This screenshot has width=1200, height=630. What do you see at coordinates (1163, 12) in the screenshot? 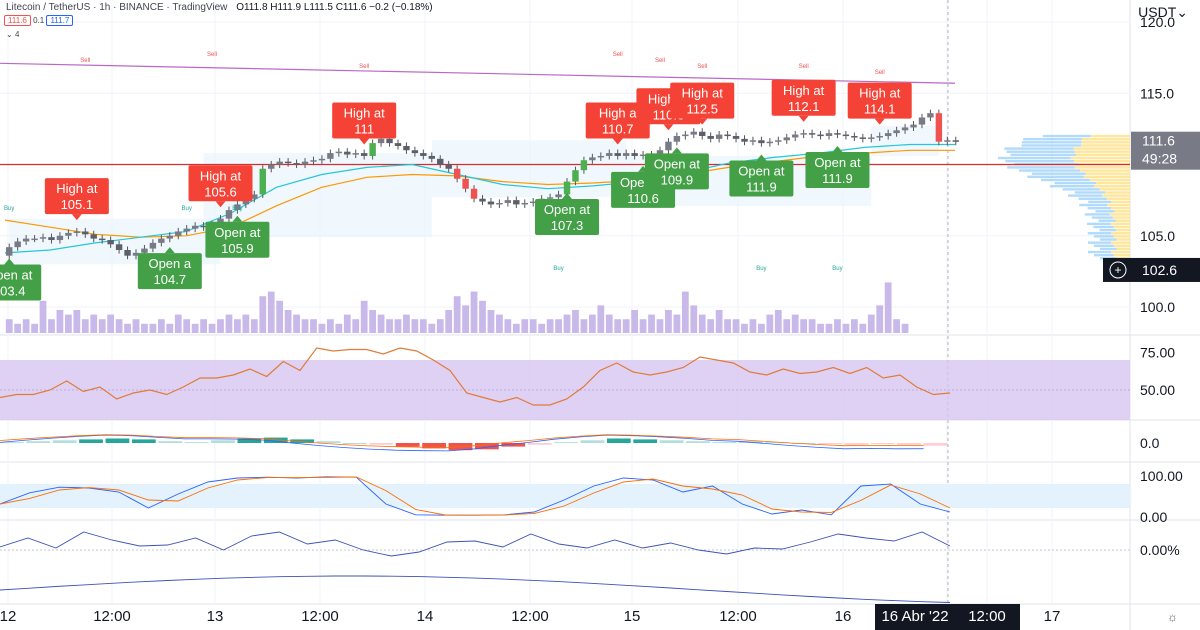
I see `currency-label: USDT⌄` at bounding box center [1163, 12].